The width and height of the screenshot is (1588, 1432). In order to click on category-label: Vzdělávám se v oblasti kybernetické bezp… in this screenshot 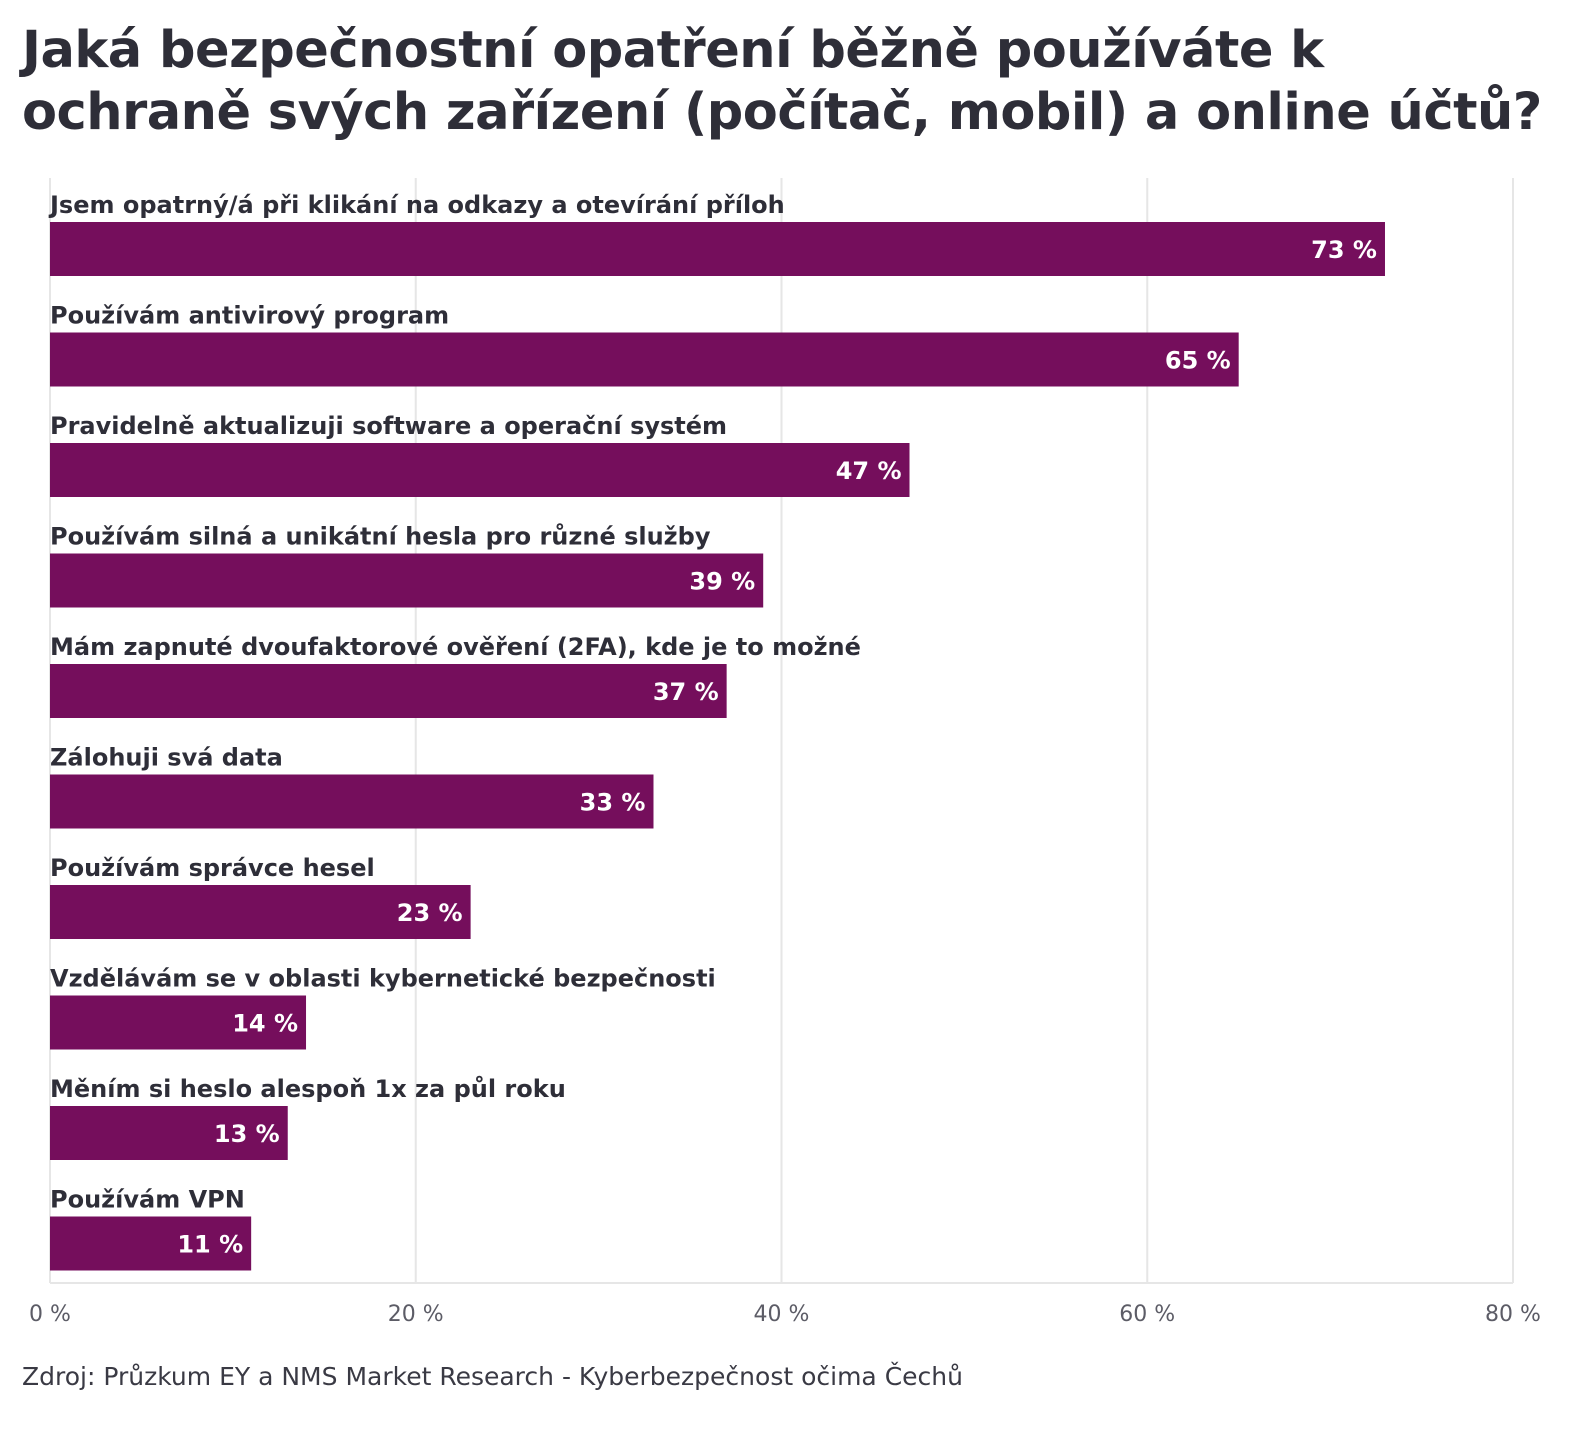, I will do `click(383, 979)`.